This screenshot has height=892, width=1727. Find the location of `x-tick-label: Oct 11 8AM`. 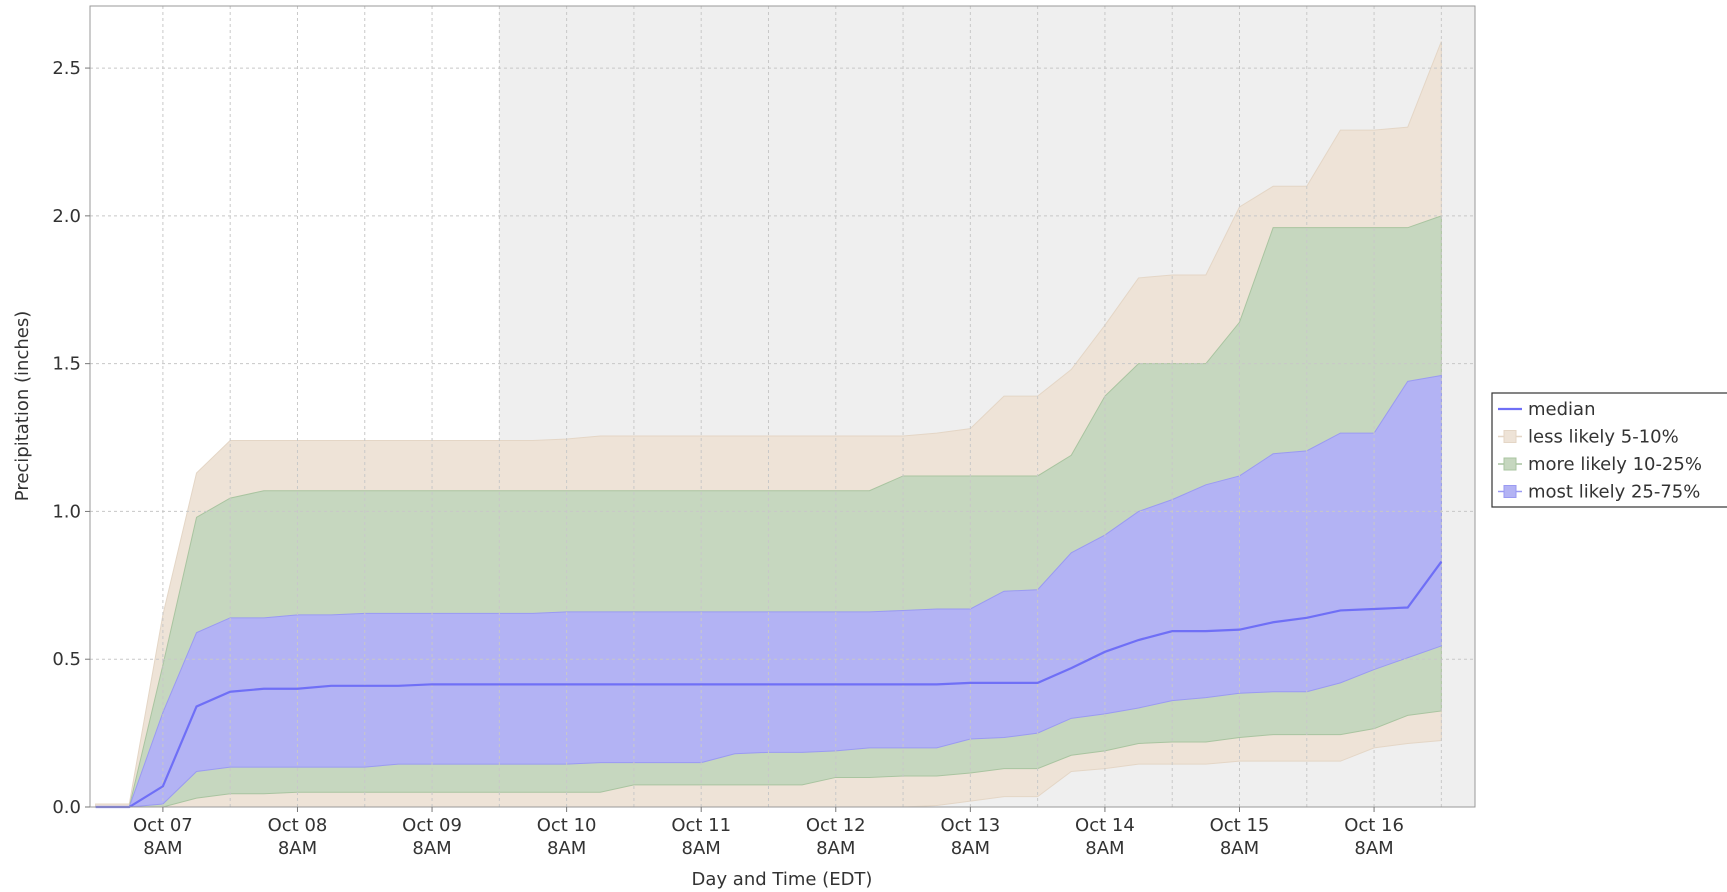

x-tick-label: Oct 11 8AM is located at coordinates (701, 837).